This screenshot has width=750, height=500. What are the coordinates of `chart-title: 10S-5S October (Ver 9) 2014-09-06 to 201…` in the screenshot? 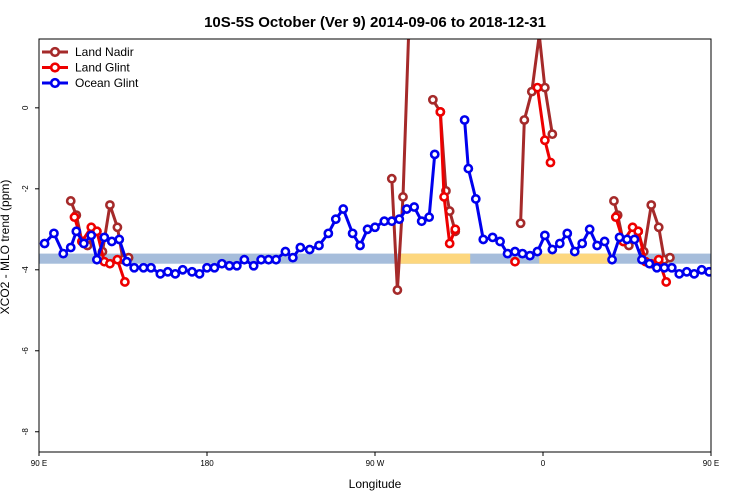 It's located at (375, 22).